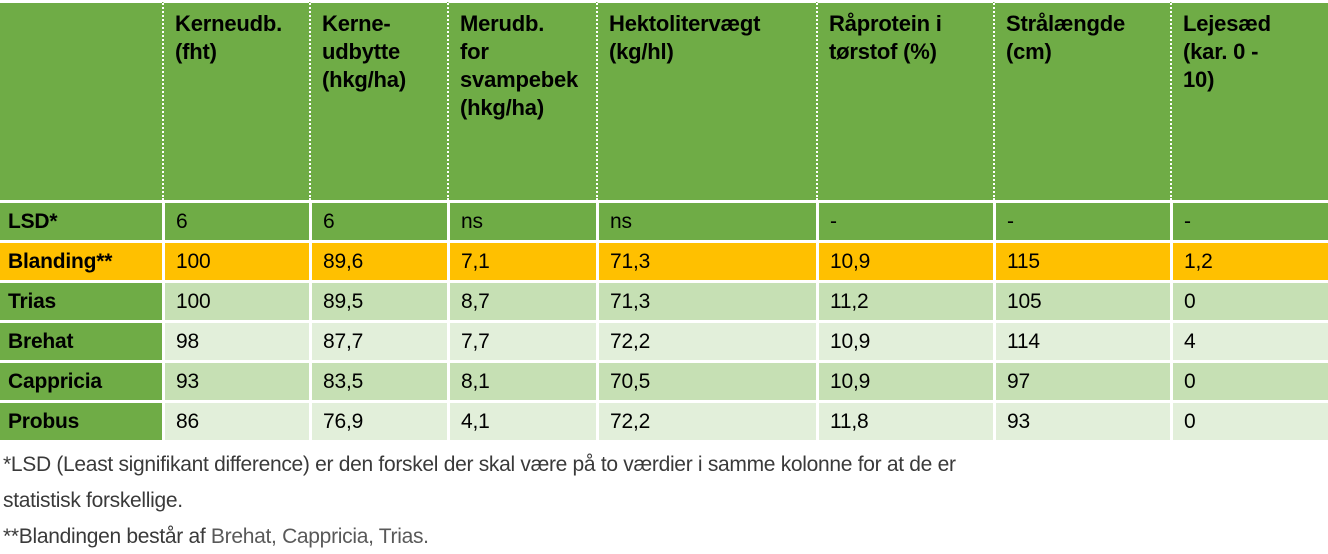 The image size is (1328, 554). I want to click on row-lsd: LSD* 6 6 ns ns - - -, so click(664, 220).